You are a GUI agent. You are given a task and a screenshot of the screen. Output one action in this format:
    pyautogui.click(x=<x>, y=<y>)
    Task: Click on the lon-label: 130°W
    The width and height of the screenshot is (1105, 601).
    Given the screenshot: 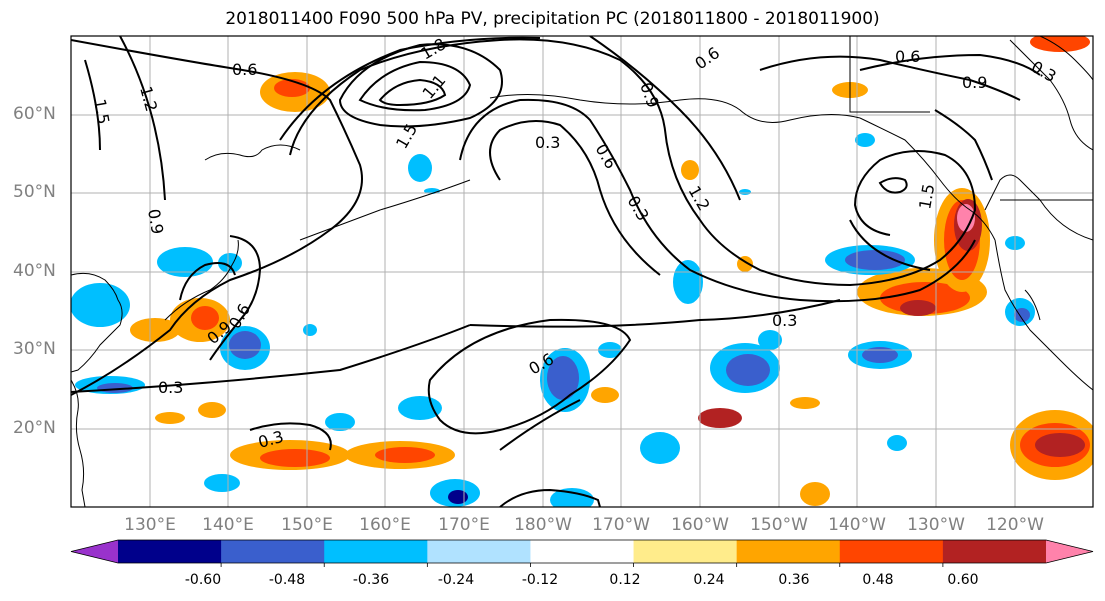 What is the action you would take?
    pyautogui.click(x=936, y=525)
    